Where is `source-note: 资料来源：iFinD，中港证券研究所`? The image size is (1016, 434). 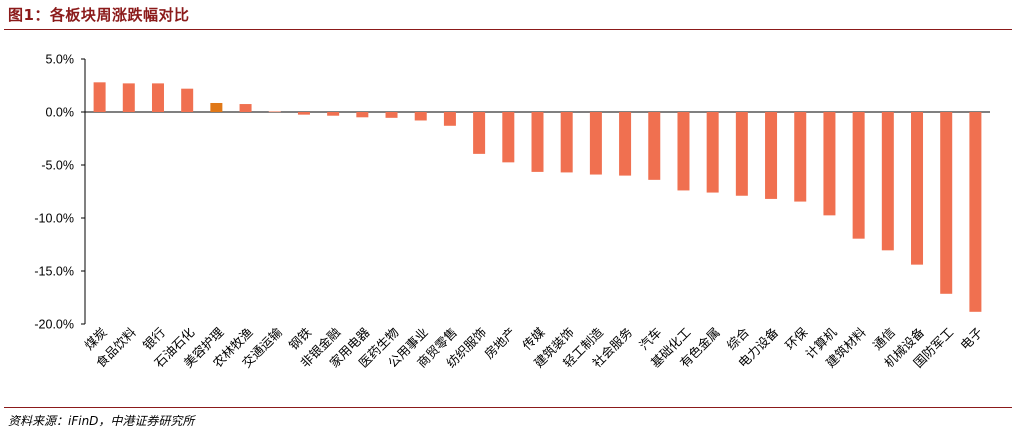
source-note: 资料来源：iFinD，中港证券研究所 is located at coordinates (101, 421).